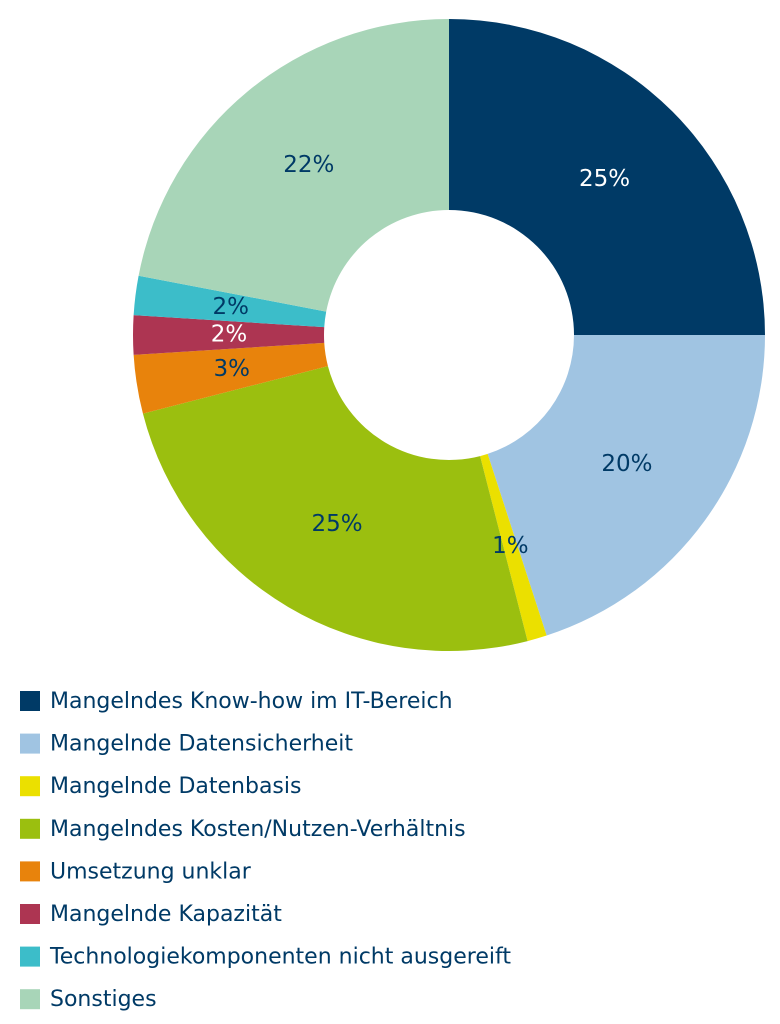  I want to click on legend-label: Mangelndes Kosten/Nutzen-Verhältnis, so click(258, 829).